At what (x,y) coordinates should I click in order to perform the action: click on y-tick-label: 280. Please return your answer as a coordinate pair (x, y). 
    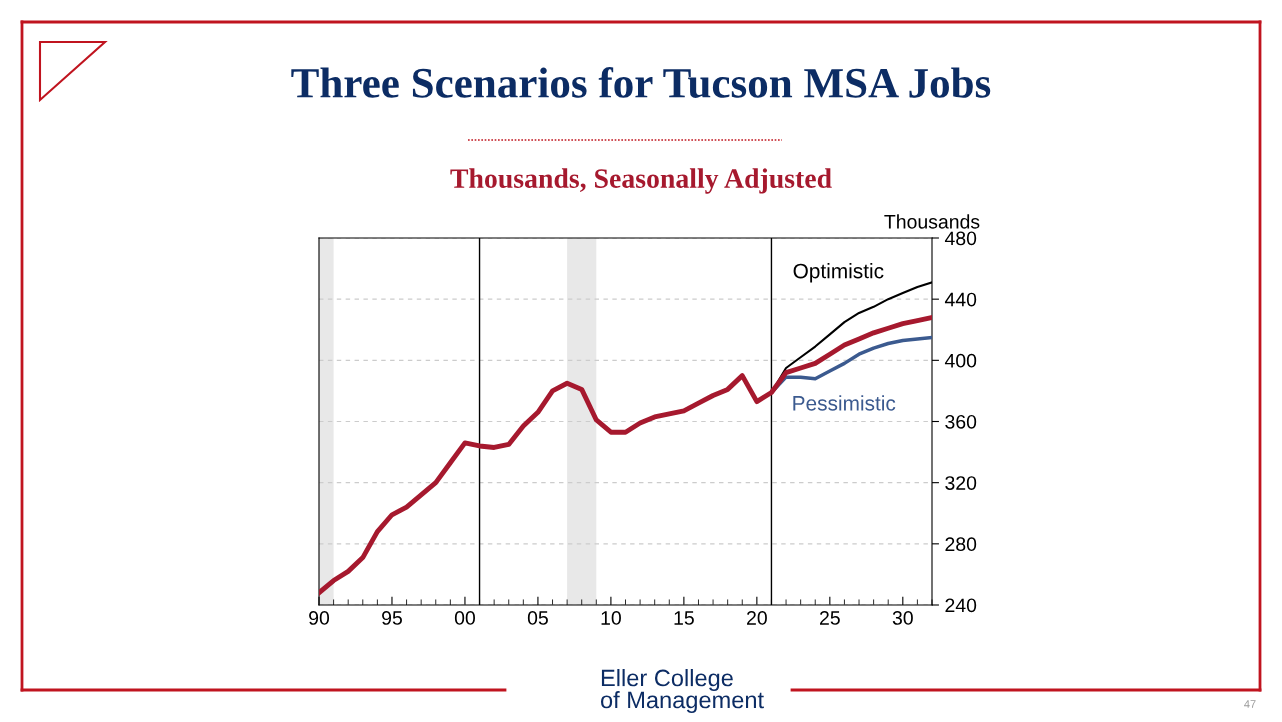
    Looking at the image, I should click on (961, 544).